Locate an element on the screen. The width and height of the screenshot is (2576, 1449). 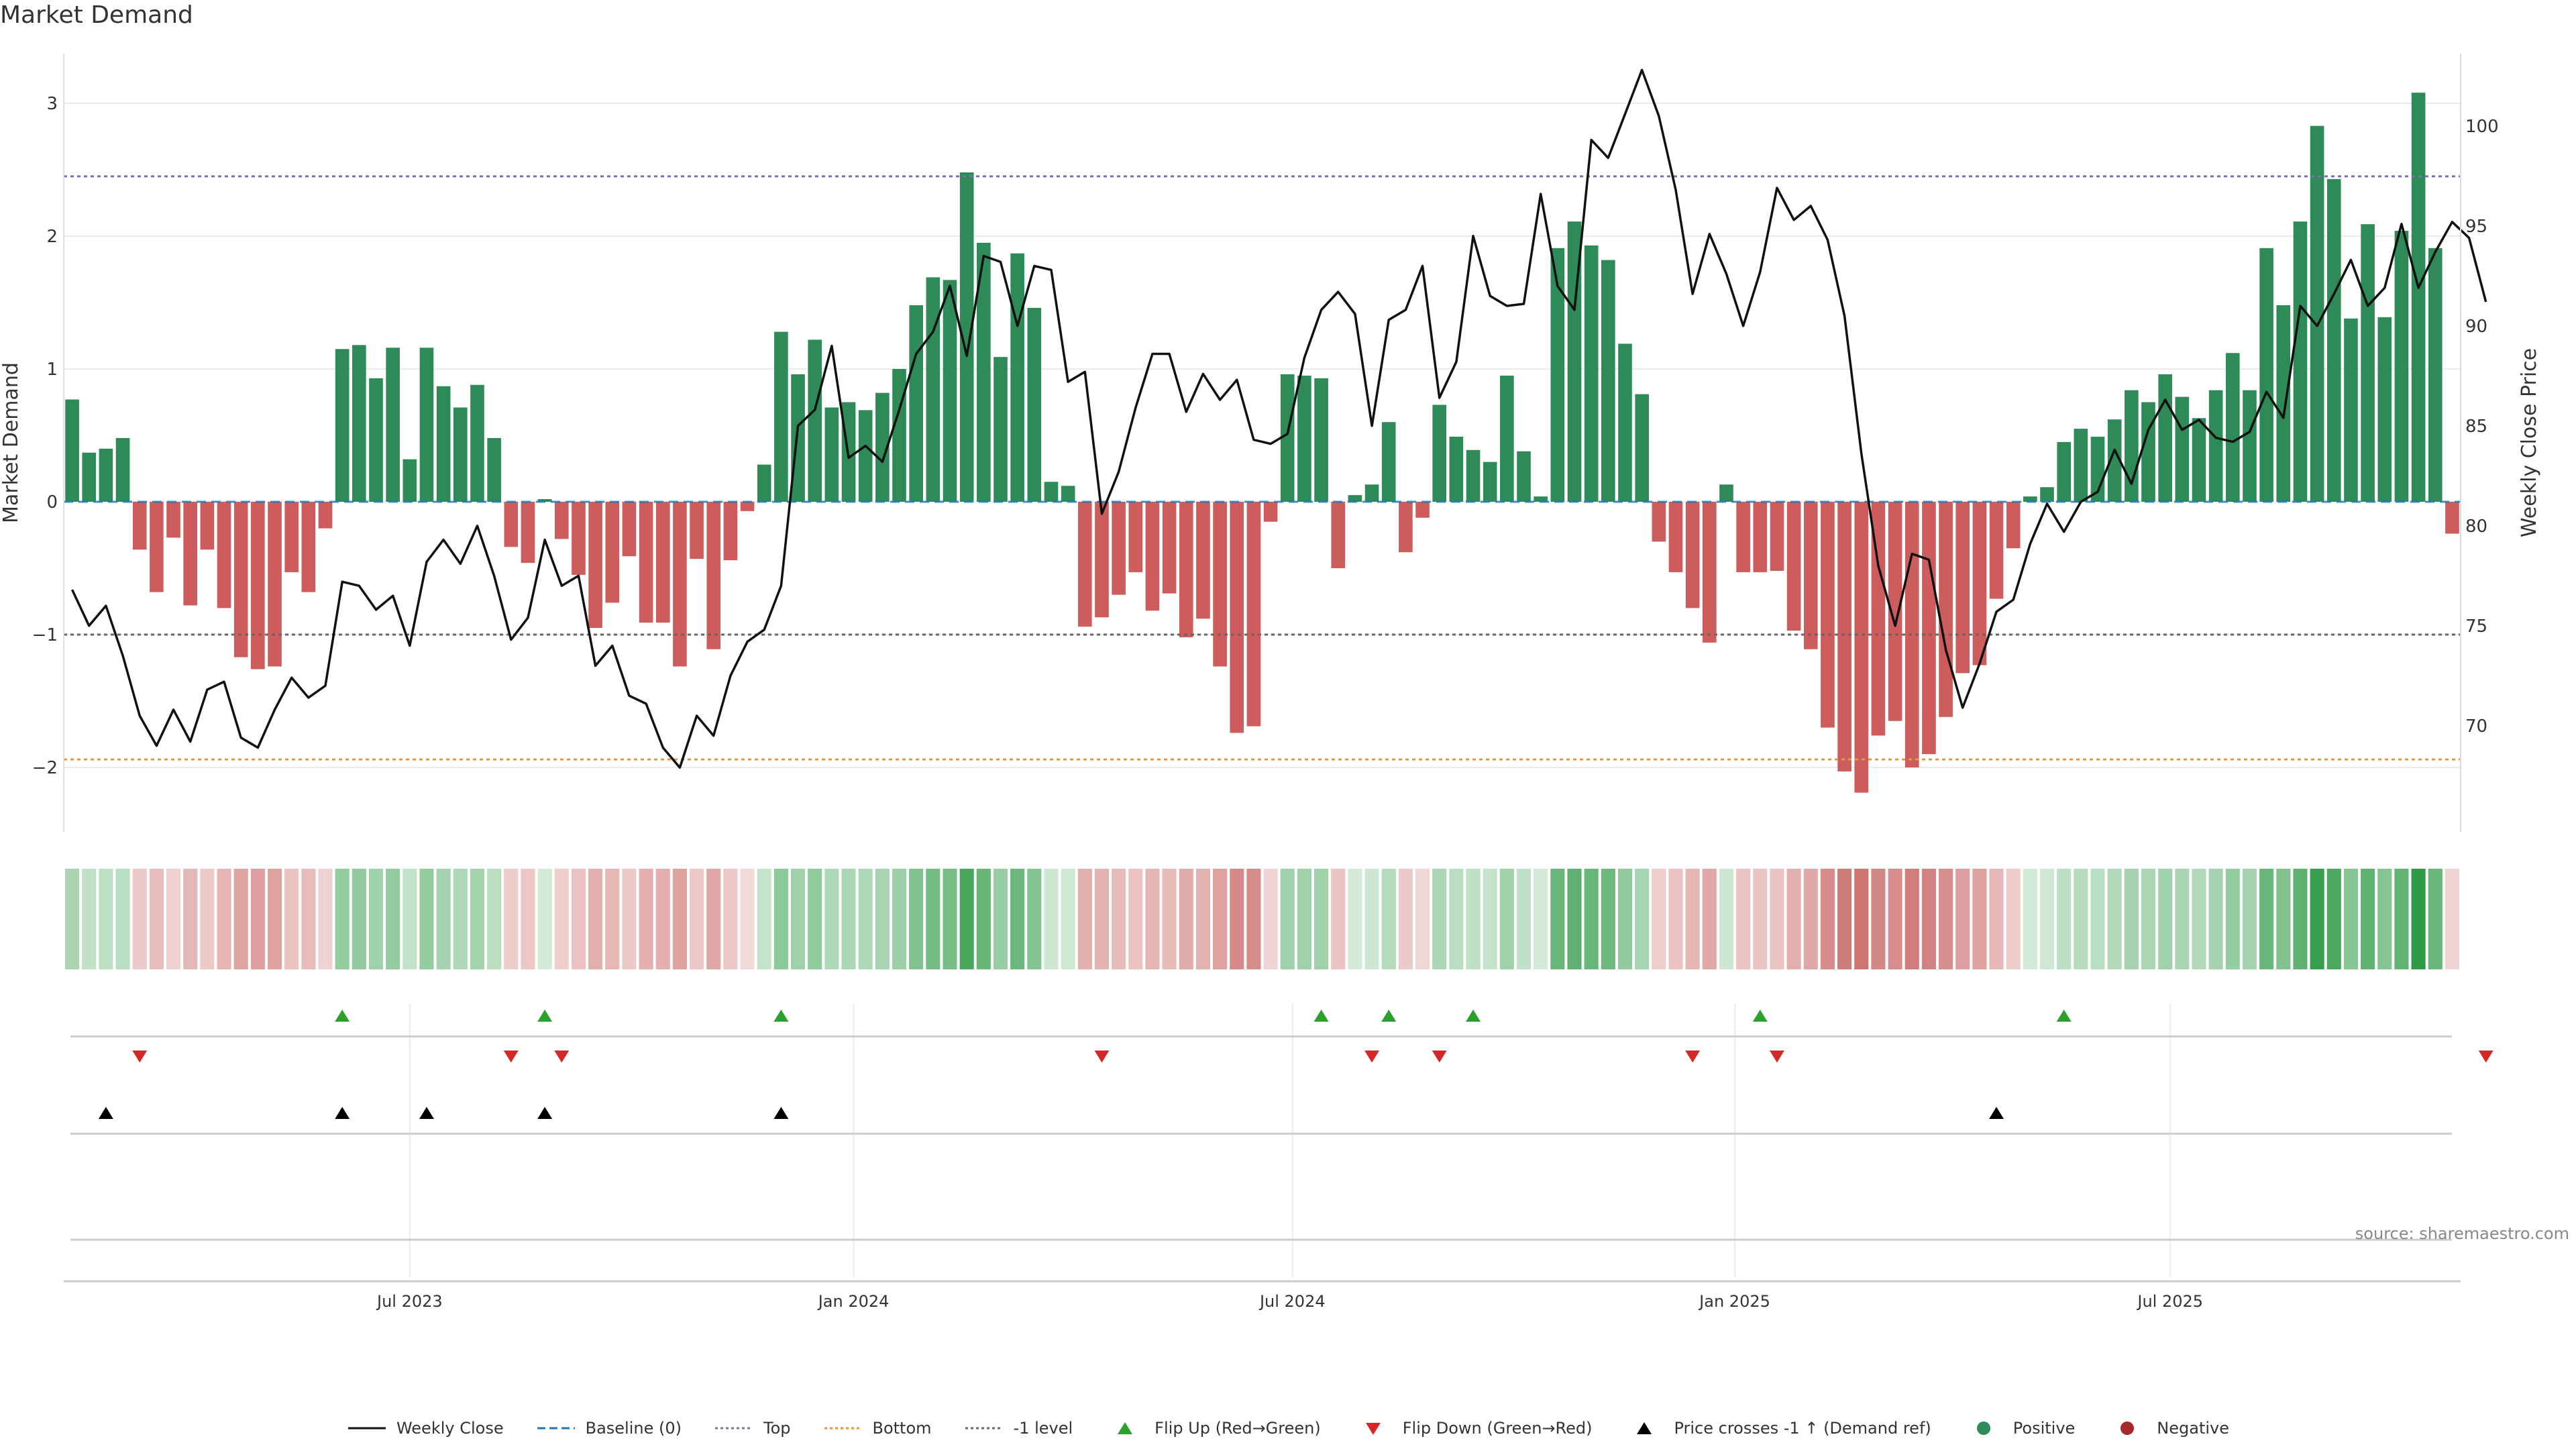
y-tick-label: 2 is located at coordinates (52, 237).